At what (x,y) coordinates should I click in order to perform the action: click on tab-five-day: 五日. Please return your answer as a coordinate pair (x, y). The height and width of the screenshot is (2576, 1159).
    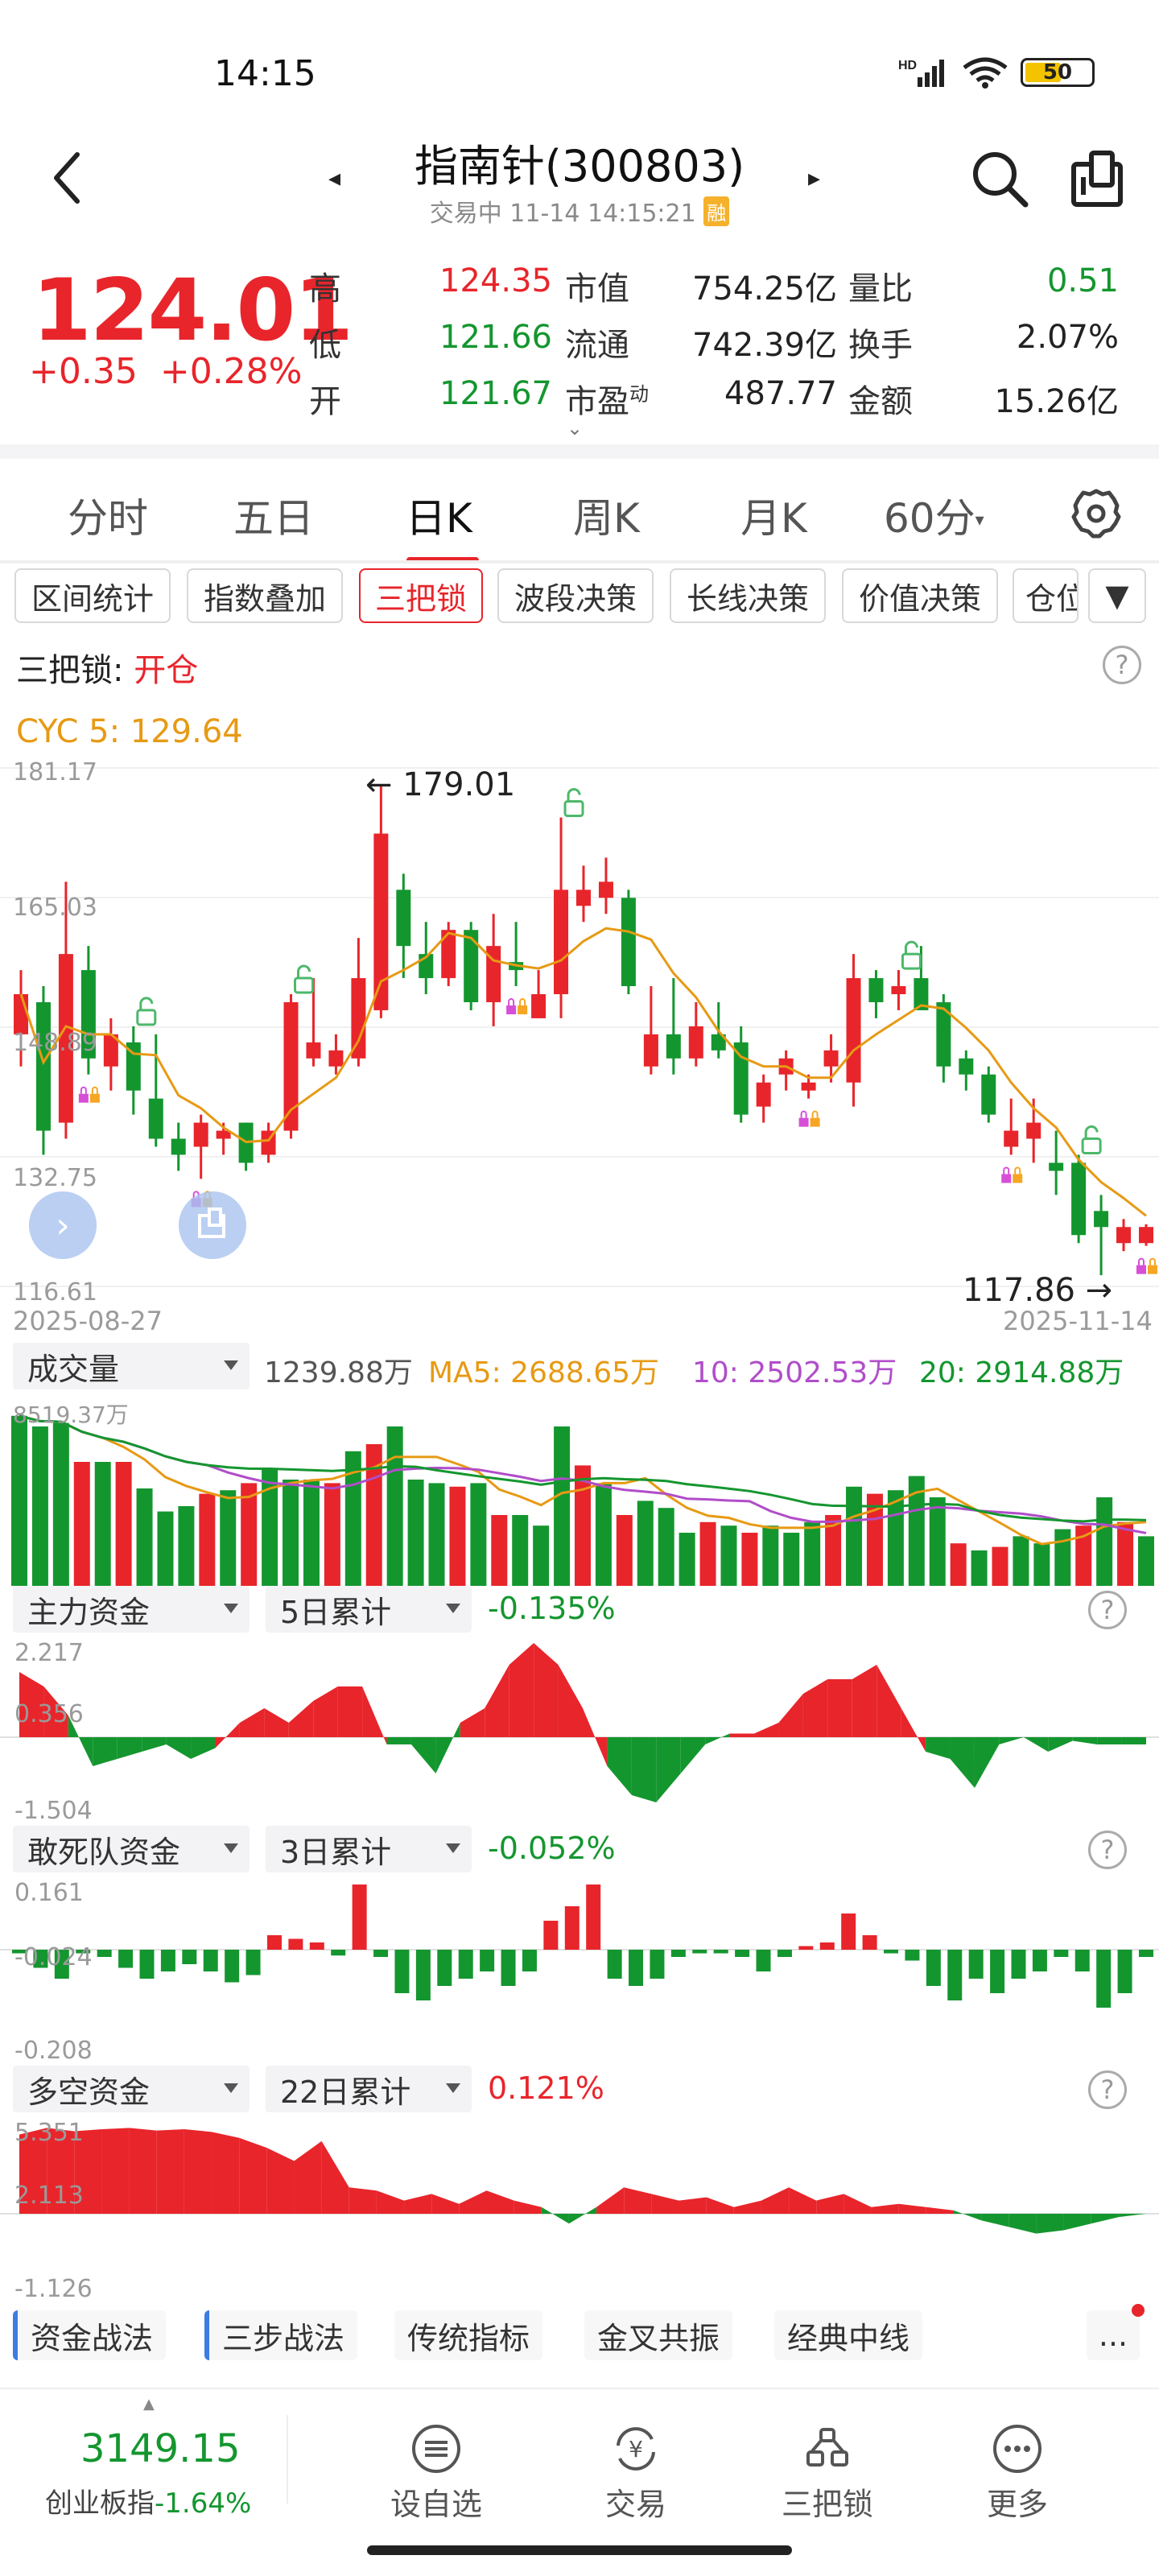
    Looking at the image, I should click on (273, 518).